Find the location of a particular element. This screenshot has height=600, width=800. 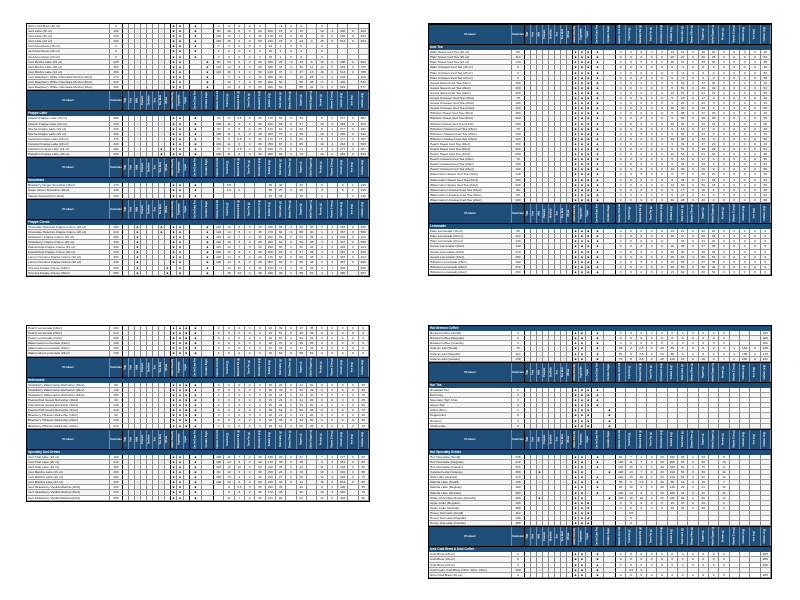

column-header-label: Shellfish is located at coordinates (149, 439).